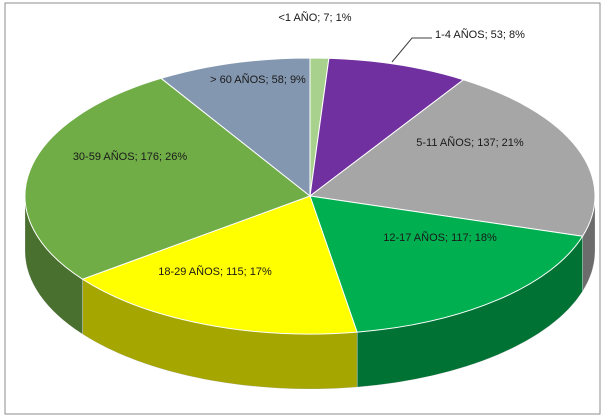 This screenshot has height=417, width=605. Describe the element at coordinates (258, 79) in the screenshot. I see `data-label: > 60 AÑOS; 58; 9%` at that location.